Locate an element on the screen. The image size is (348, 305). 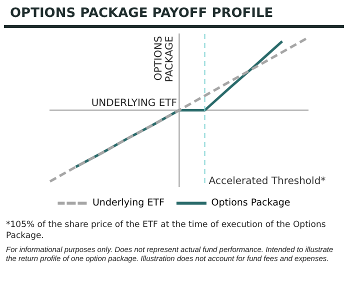
chart-title: OPTIONS PACKAGE PAYOFF PROFILE is located at coordinates (174, 14).